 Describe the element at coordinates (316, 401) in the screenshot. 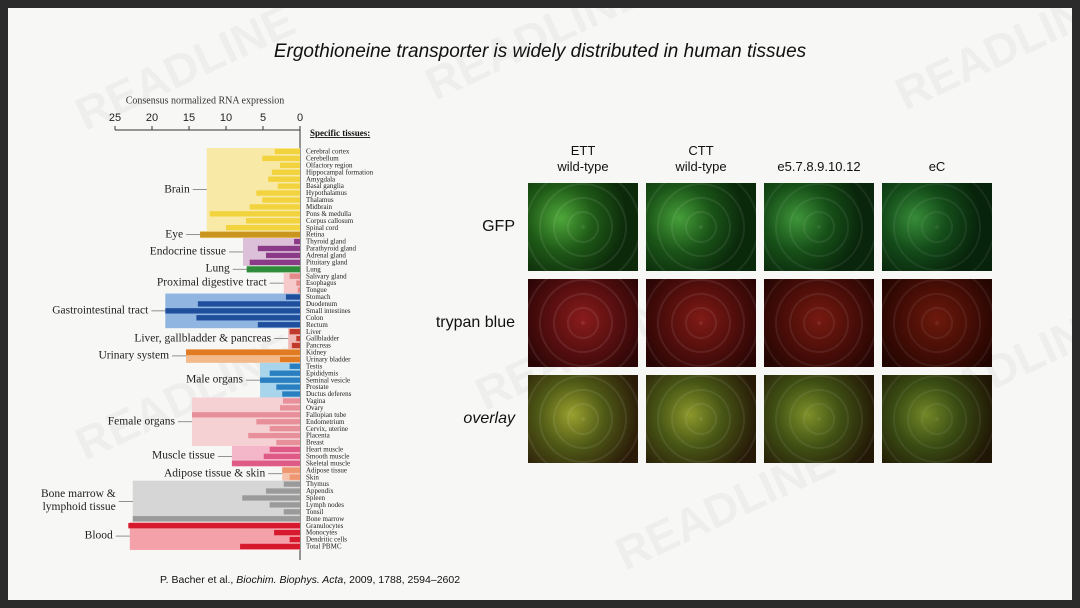

I see `tissue-label: Vagina` at that location.